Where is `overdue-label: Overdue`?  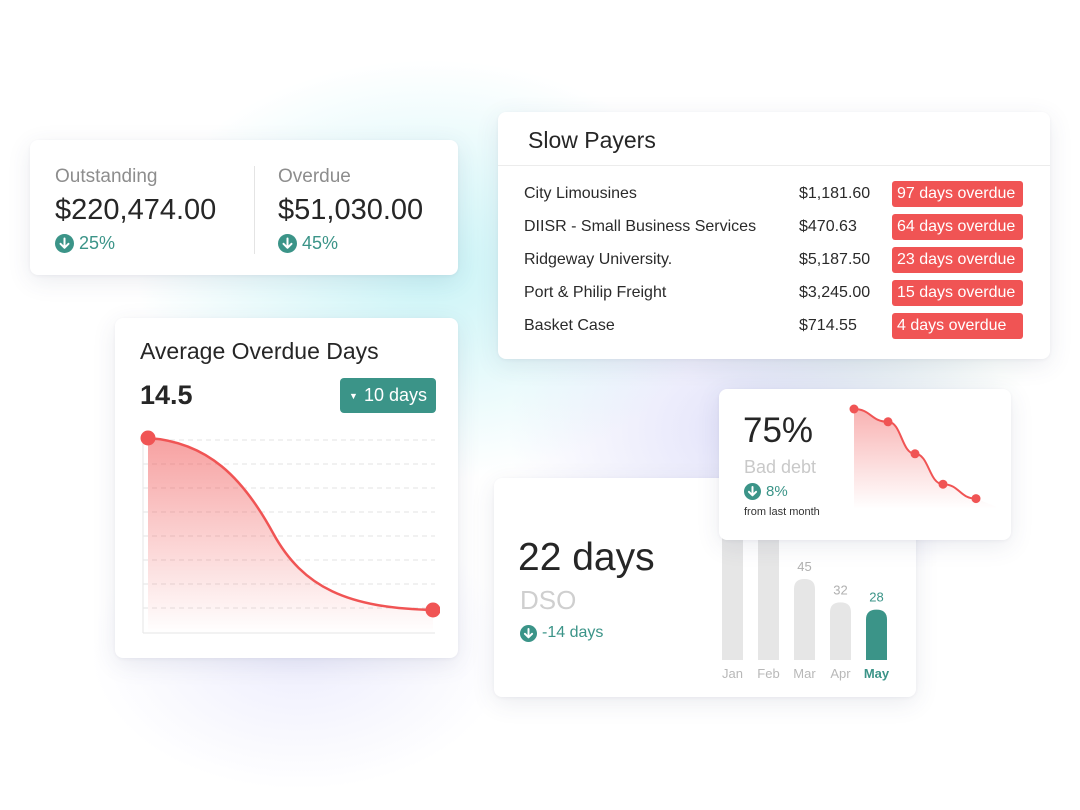 overdue-label: Overdue is located at coordinates (314, 176).